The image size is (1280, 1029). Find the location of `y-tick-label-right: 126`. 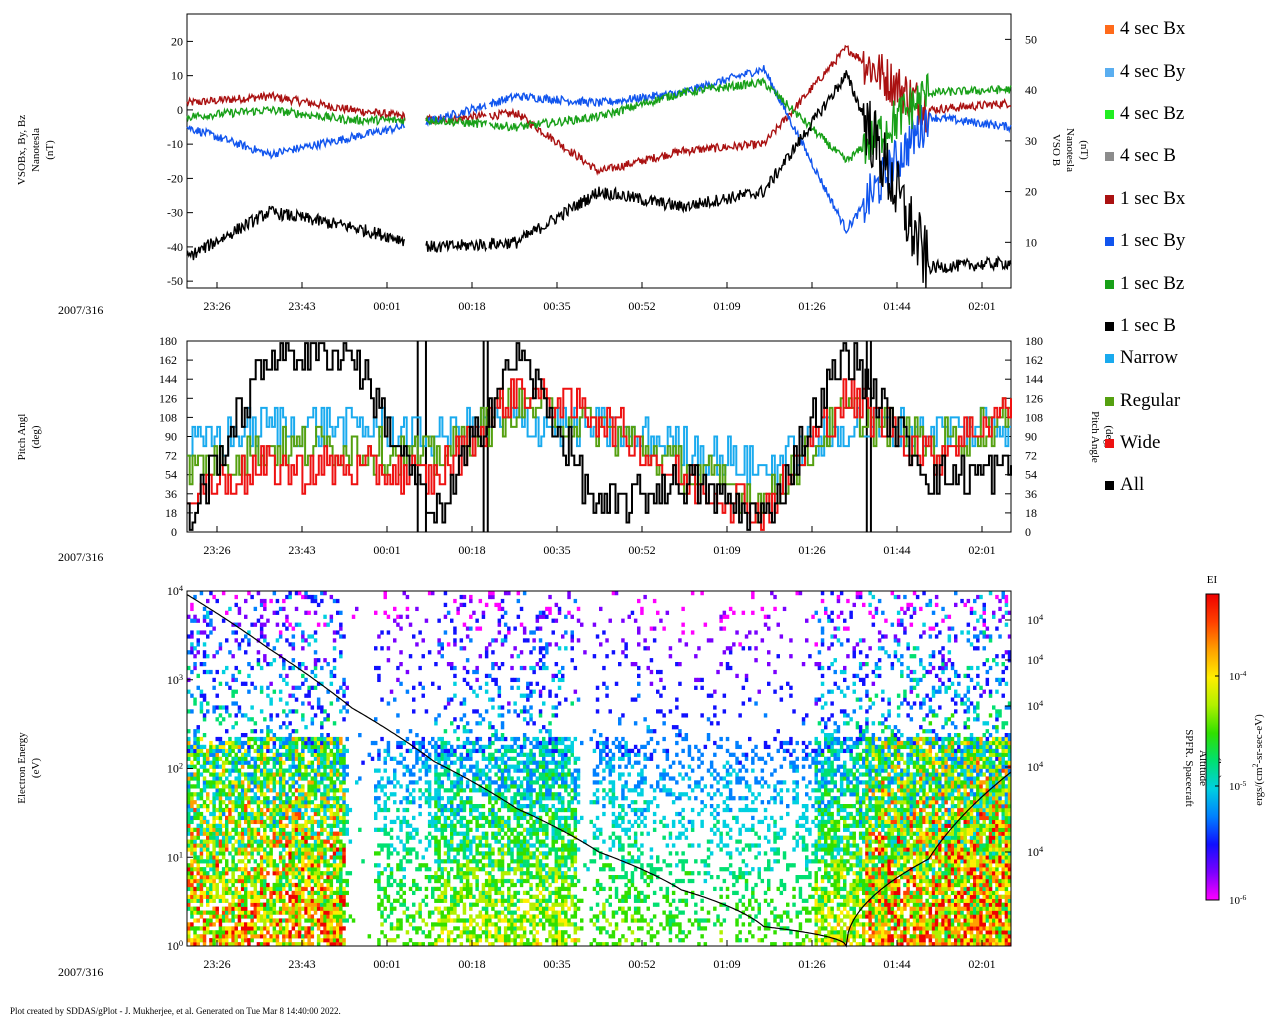

y-tick-label-right: 126 is located at coordinates (1034, 398).